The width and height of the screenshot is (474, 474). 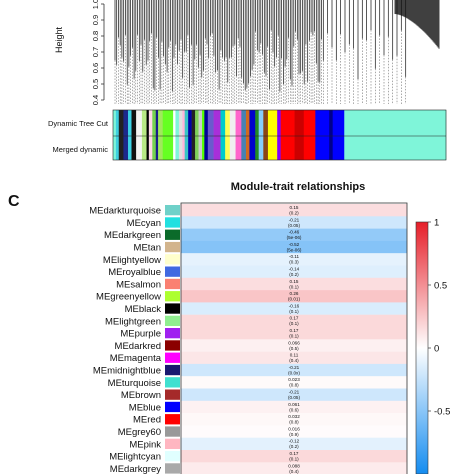 I want to click on heatmap-cell-pvalue: (0.0x), so click(x=294, y=372).